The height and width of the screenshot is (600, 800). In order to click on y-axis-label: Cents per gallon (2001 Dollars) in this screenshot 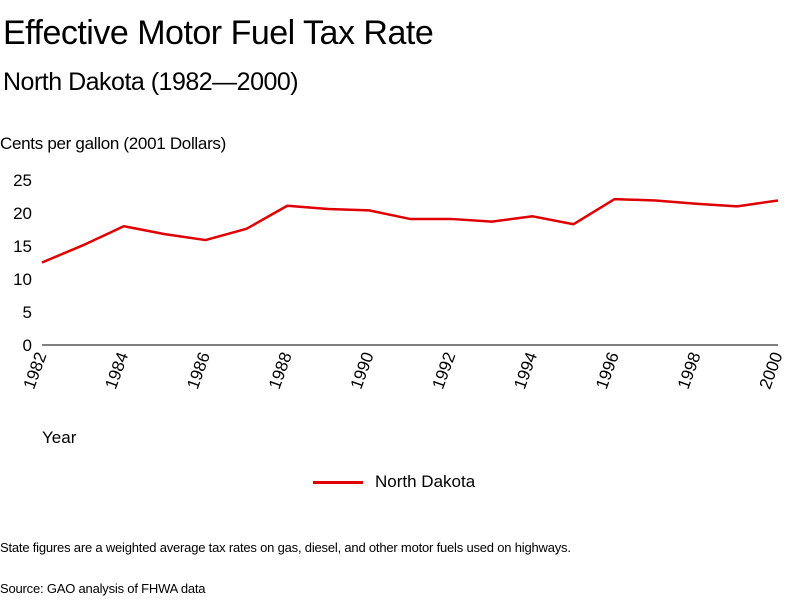, I will do `click(113, 143)`.